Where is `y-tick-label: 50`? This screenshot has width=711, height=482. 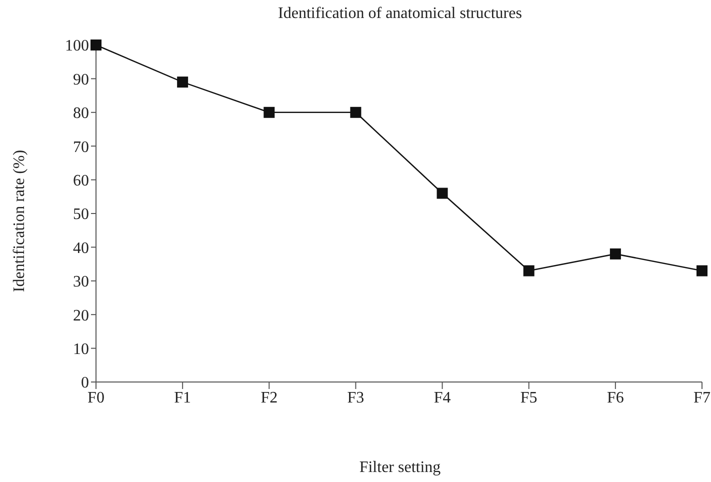
y-tick-label: 50 is located at coordinates (81, 215).